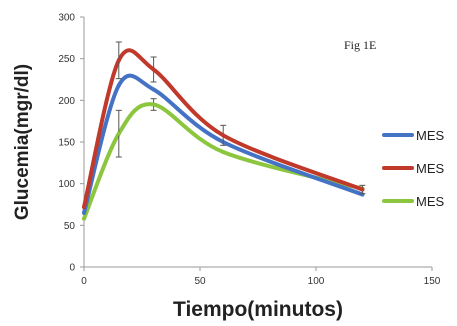  What do you see at coordinates (258, 309) in the screenshot?
I see `x-axis-title: Tiempo(minutos)` at bounding box center [258, 309].